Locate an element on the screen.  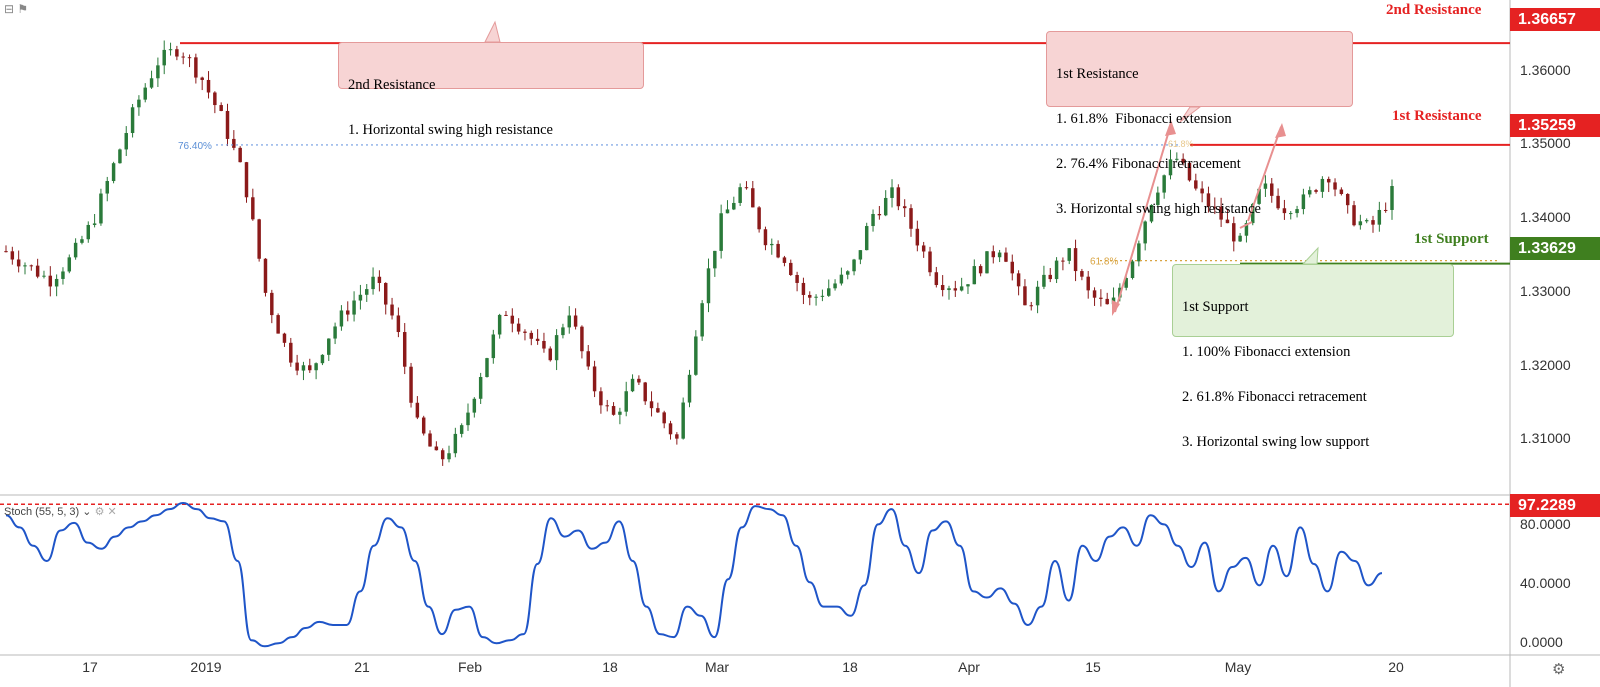
price-tick: 1.36000 is located at coordinates (1545, 70).